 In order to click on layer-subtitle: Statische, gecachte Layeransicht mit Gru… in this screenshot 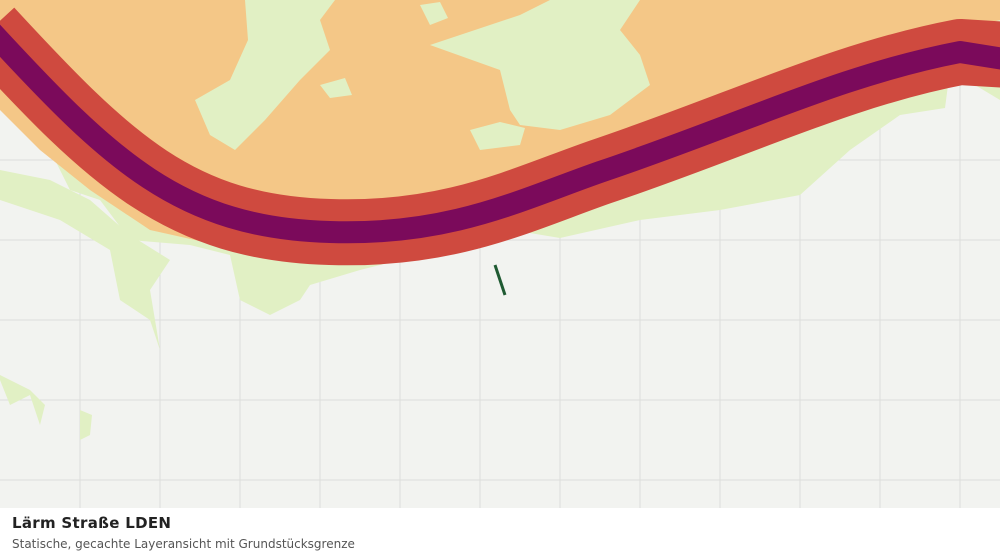, I will do `click(183, 544)`.